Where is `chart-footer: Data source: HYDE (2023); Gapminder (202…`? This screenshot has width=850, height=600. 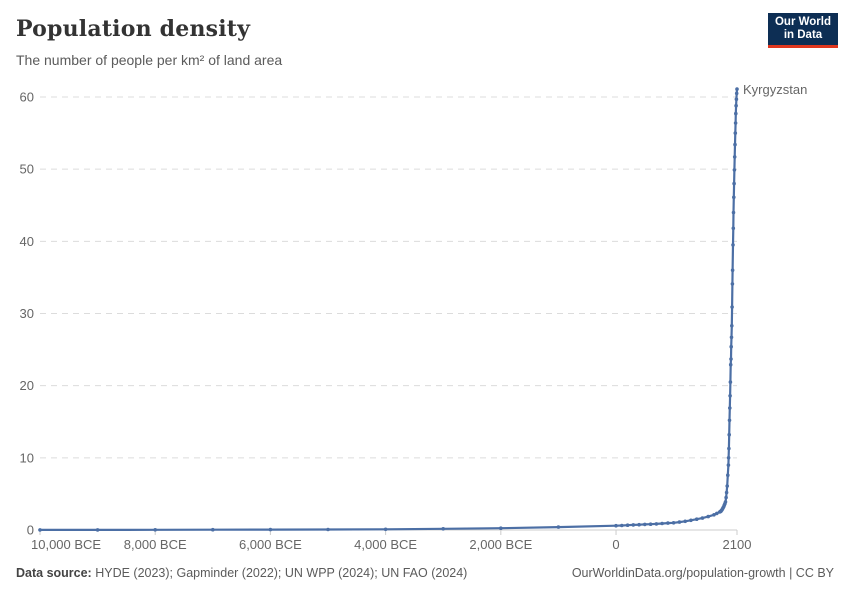 chart-footer: Data source: HYDE (2023); Gapminder (202… is located at coordinates (425, 573).